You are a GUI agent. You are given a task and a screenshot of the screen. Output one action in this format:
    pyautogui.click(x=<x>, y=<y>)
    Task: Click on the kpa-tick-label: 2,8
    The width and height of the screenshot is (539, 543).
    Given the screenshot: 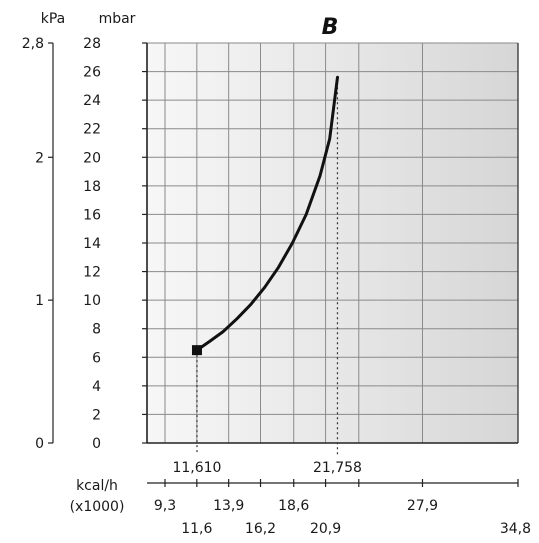 What is the action you would take?
    pyautogui.click(x=33, y=44)
    